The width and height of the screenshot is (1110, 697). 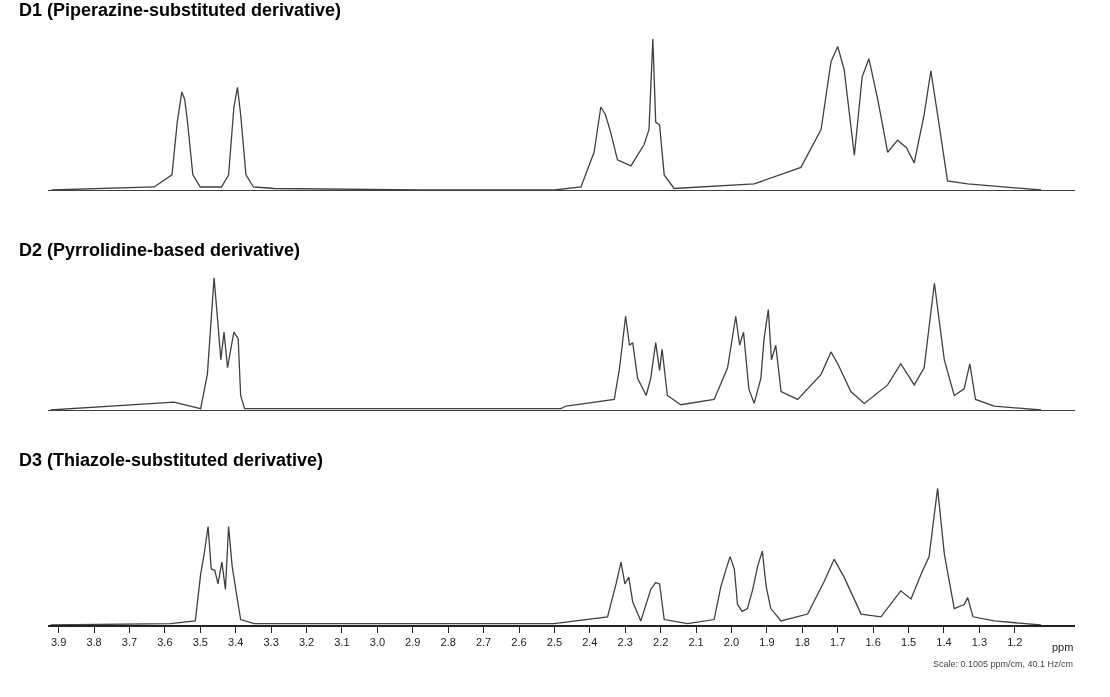 What do you see at coordinates (200, 642) in the screenshot?
I see `x-tick-label: 3.5` at bounding box center [200, 642].